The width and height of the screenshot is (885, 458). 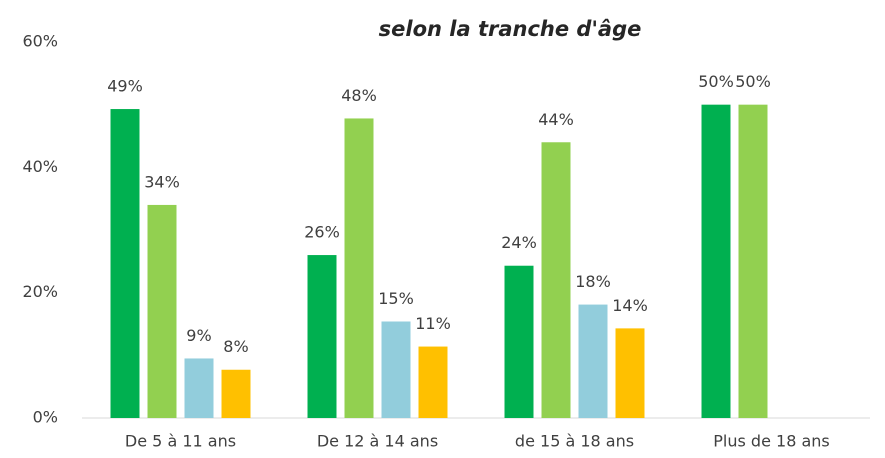 I want to click on data-label: 9%, so click(x=198, y=335).